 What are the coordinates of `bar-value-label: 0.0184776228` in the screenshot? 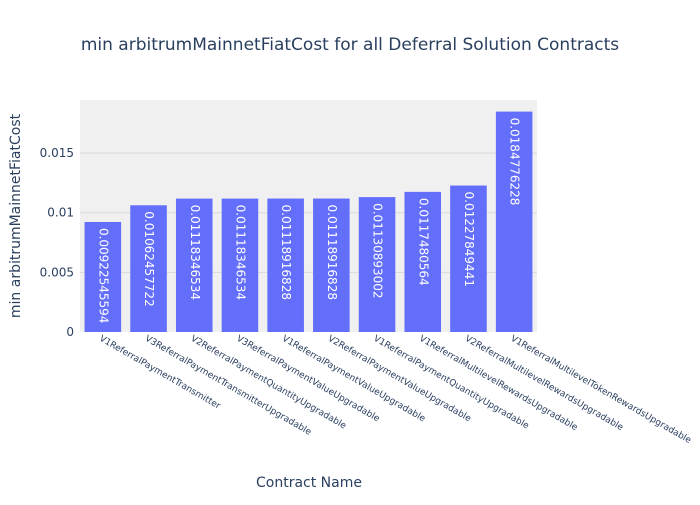 It's located at (515, 162).